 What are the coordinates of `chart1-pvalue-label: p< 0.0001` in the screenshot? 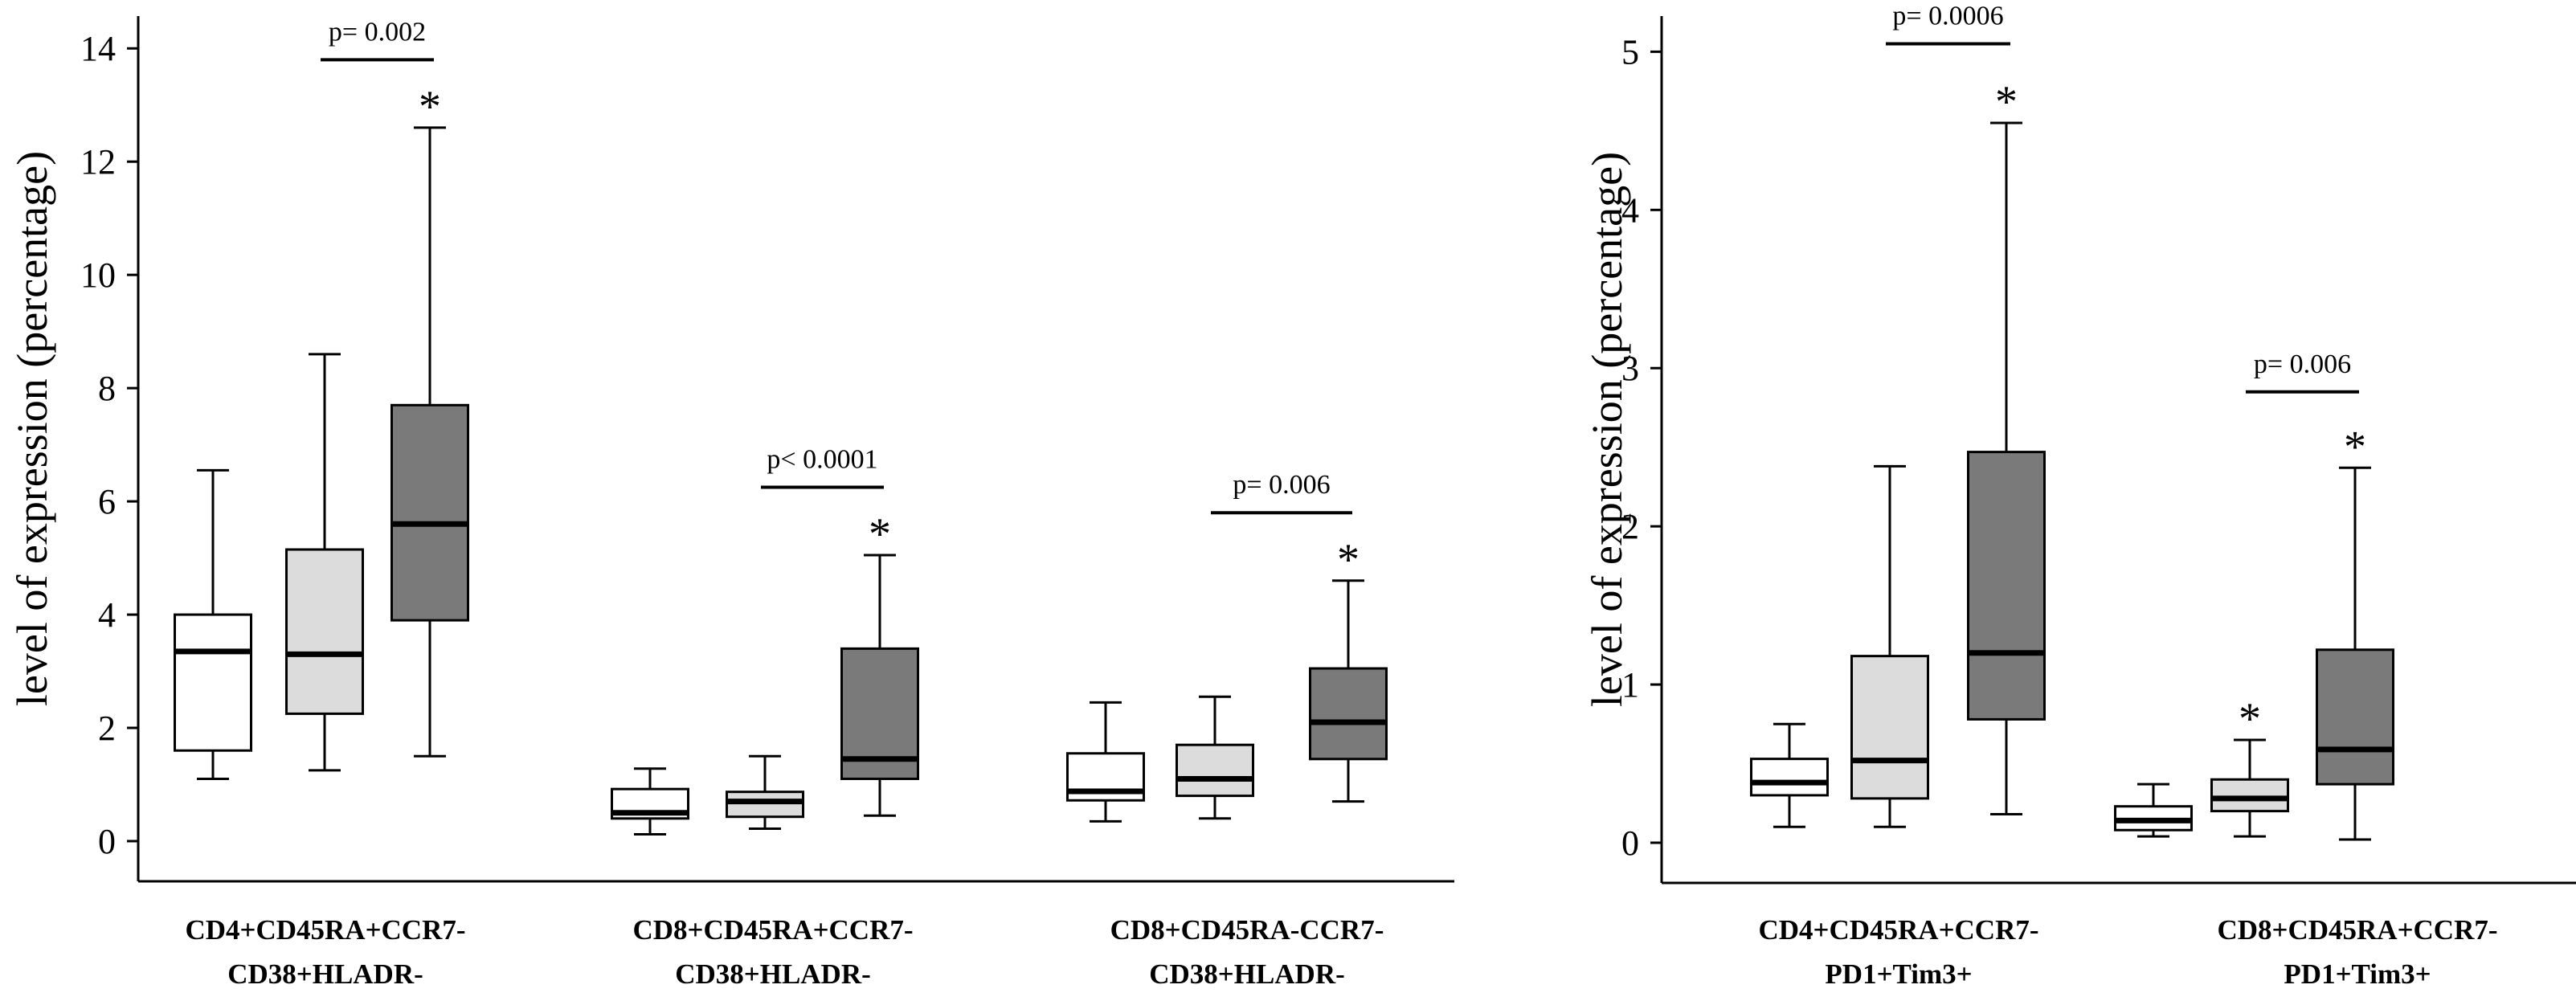 It's located at (822, 459).